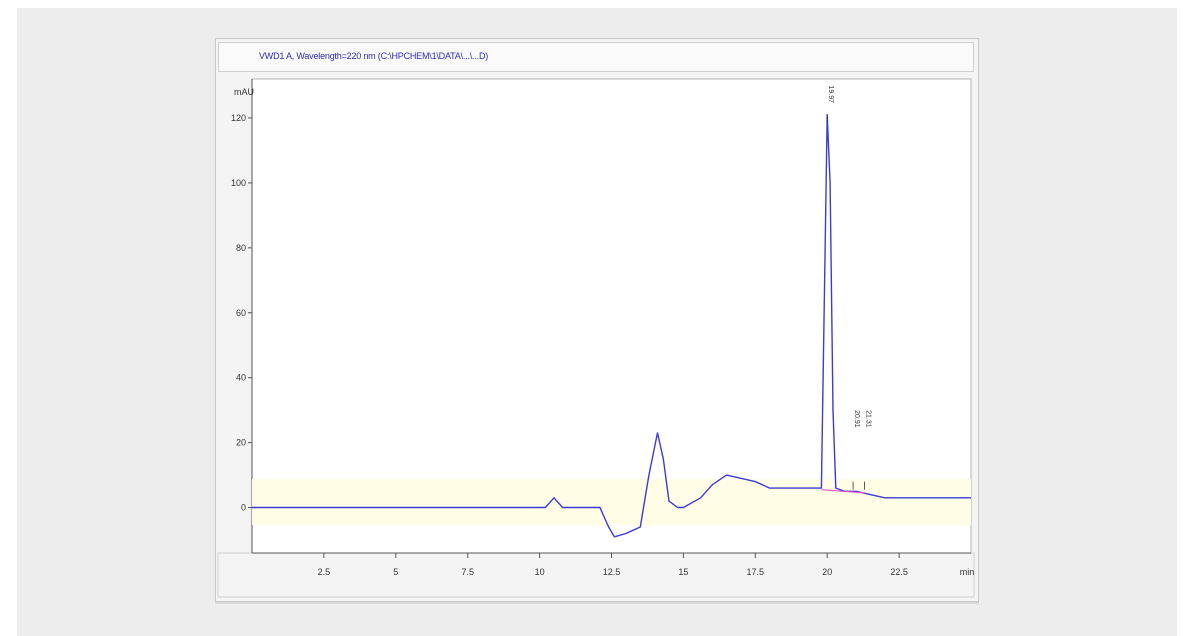  I want to click on y-tick-label: 40, so click(241, 378).